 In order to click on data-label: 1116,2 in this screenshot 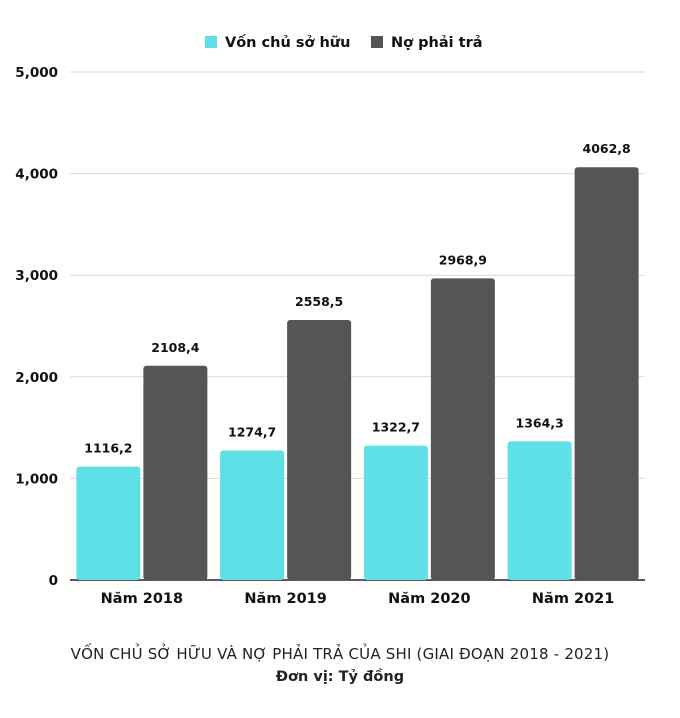, I will do `click(108, 448)`.